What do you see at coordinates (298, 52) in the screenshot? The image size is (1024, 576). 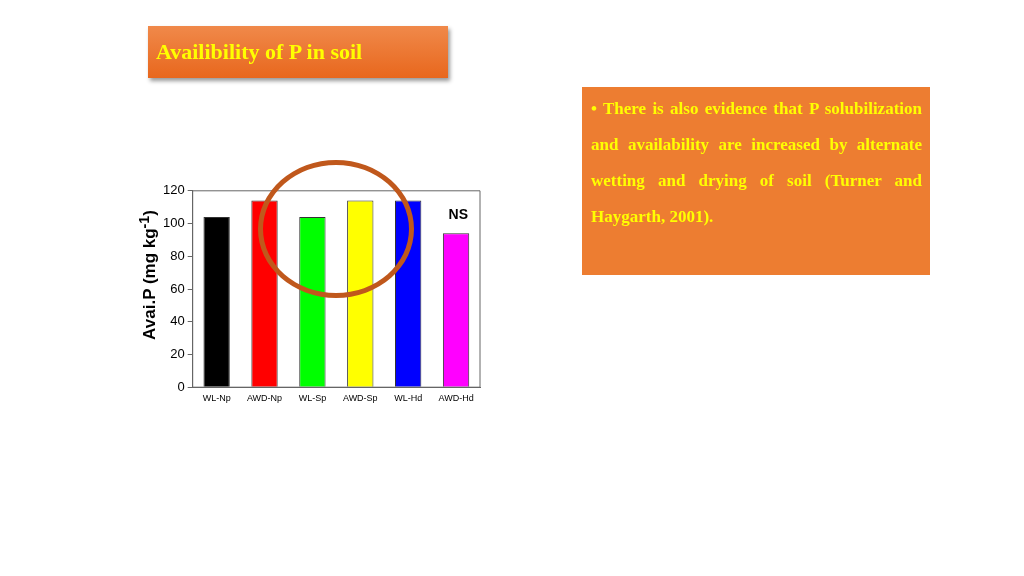 I see `chart-title: Availibility of P in soil` at bounding box center [298, 52].